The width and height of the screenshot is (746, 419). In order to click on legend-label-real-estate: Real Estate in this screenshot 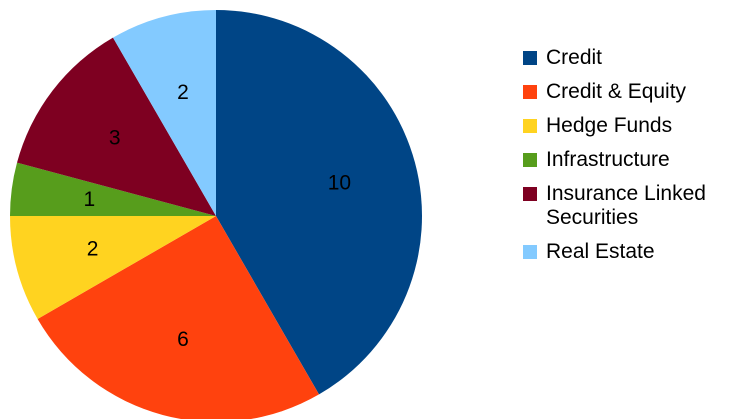, I will do `click(600, 251)`.